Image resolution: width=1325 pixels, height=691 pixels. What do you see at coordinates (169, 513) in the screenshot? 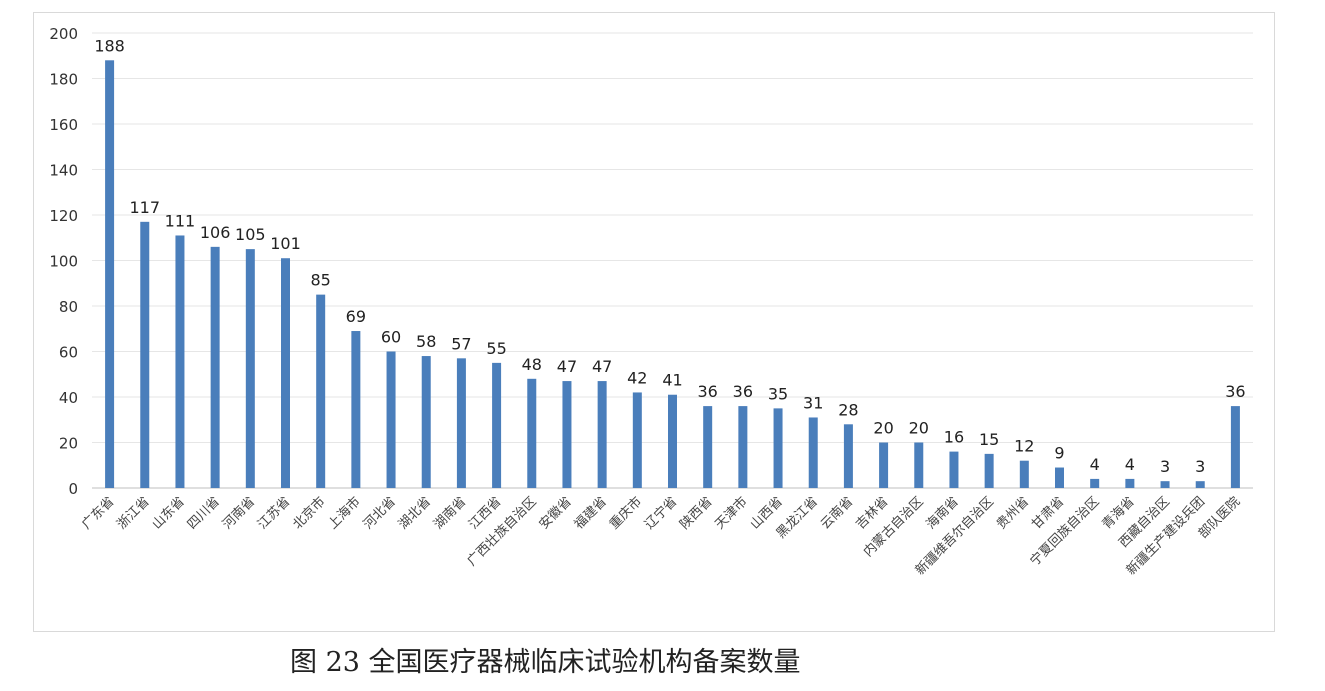
I see `x-tick-label: 山东省` at bounding box center [169, 513].